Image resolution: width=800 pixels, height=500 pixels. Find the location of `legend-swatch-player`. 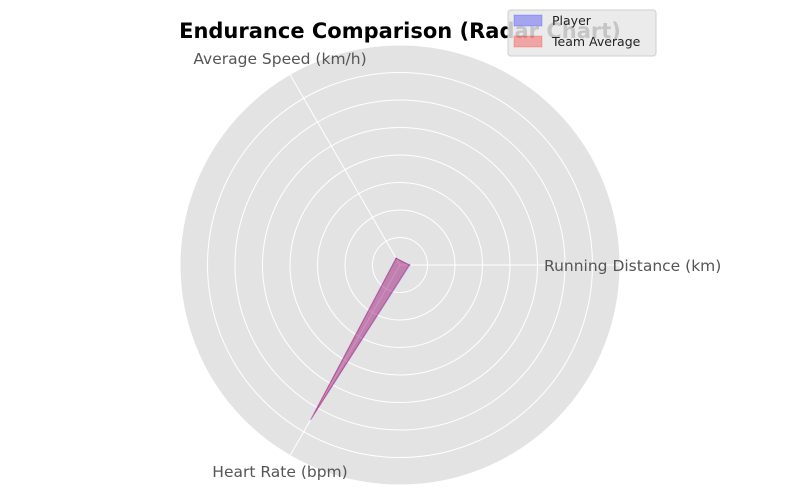

legend-swatch-player is located at coordinates (528, 20).